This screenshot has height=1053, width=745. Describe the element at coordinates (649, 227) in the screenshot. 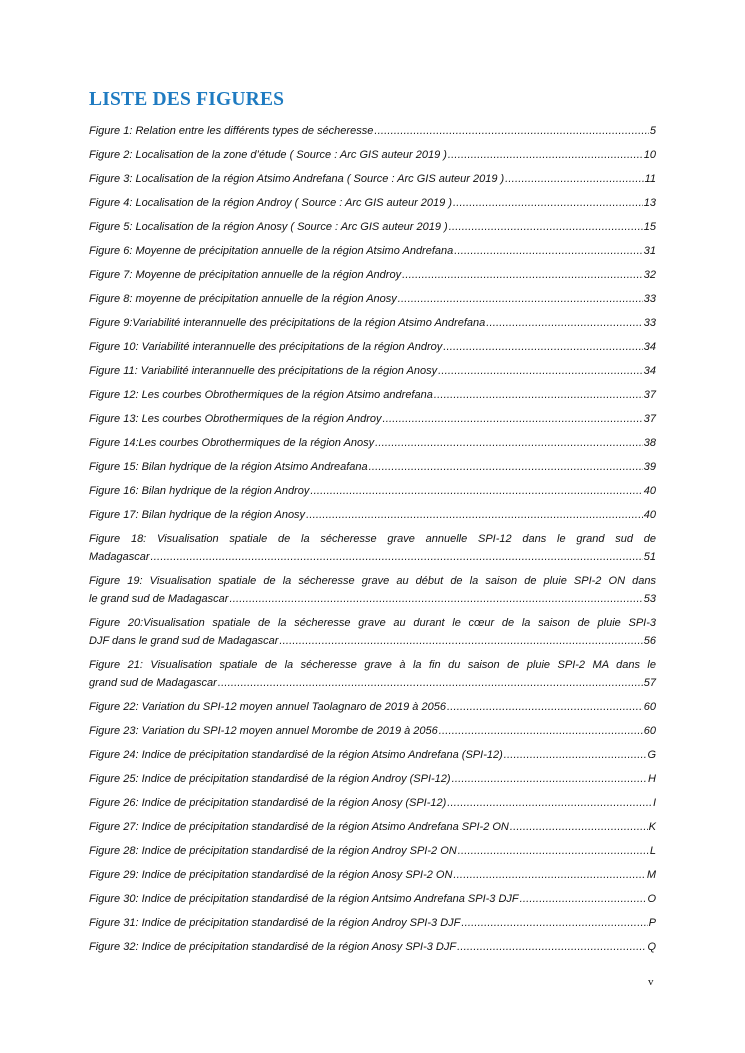

I see `entry-page-number: 15` at that location.